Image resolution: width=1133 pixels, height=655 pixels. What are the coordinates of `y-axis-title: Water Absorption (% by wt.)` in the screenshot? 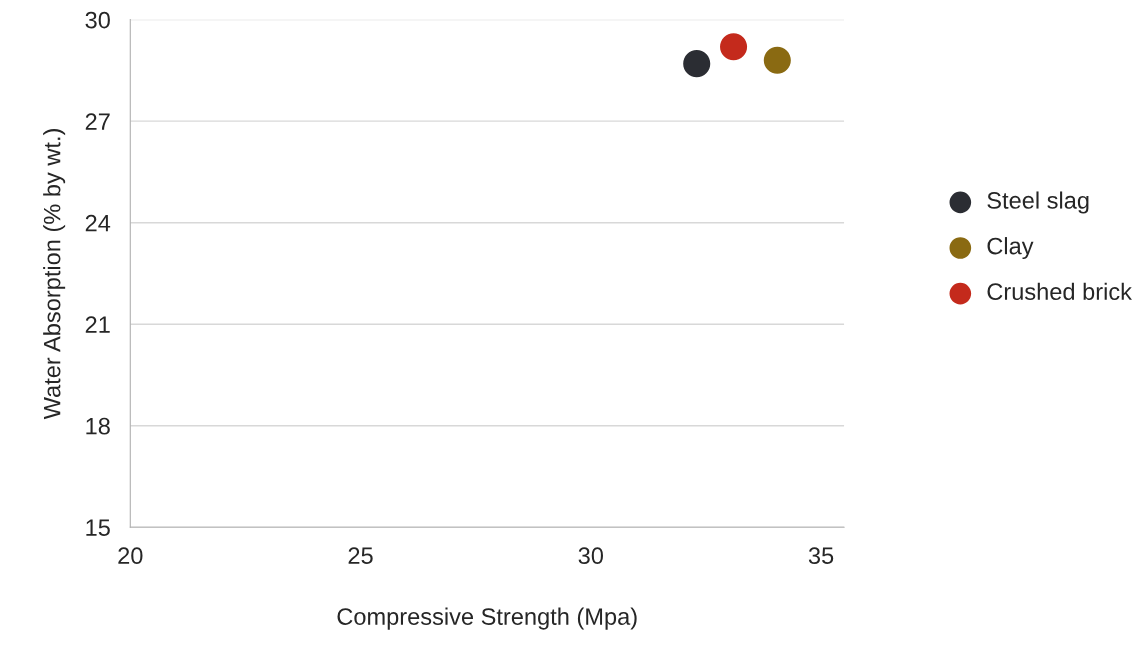 It's located at (54, 274).